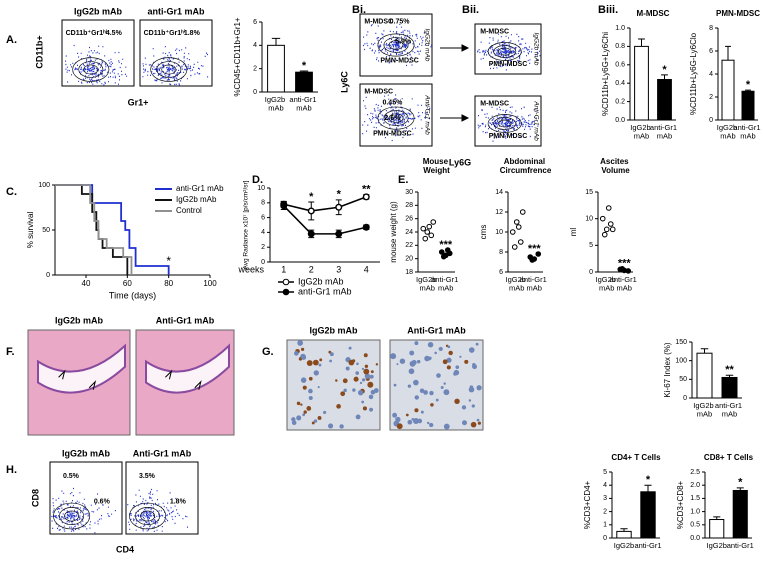 The width and height of the screenshot is (763, 572). What do you see at coordinates (237, 57) in the screenshot?
I see `y-axis-label: %CD45+CD11b+Gr1+` at bounding box center [237, 57].